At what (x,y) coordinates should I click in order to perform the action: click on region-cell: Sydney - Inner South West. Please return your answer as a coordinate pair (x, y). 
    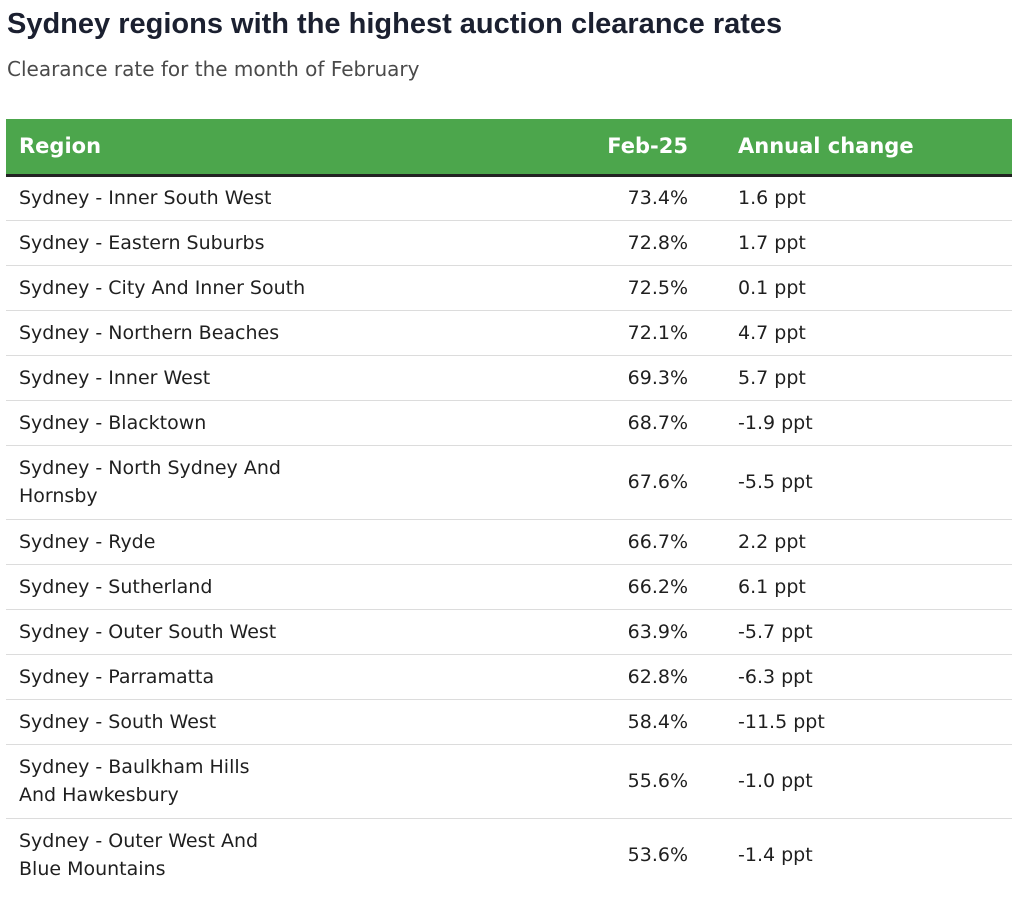
    Looking at the image, I should click on (297, 198).